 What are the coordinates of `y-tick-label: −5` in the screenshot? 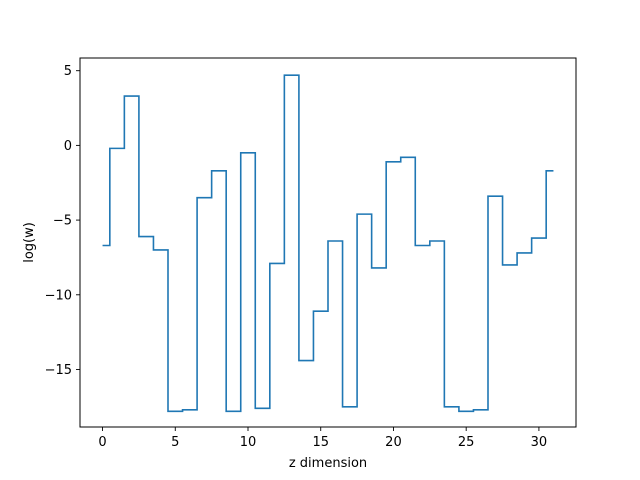 It's located at (62, 221).